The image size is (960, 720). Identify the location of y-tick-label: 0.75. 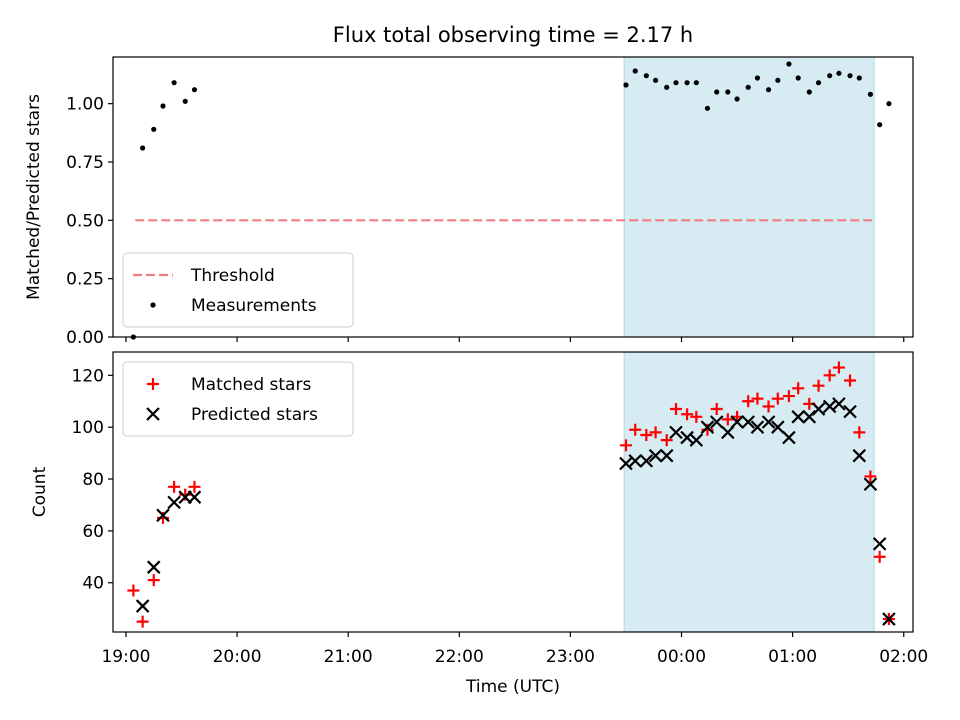
(85, 163).